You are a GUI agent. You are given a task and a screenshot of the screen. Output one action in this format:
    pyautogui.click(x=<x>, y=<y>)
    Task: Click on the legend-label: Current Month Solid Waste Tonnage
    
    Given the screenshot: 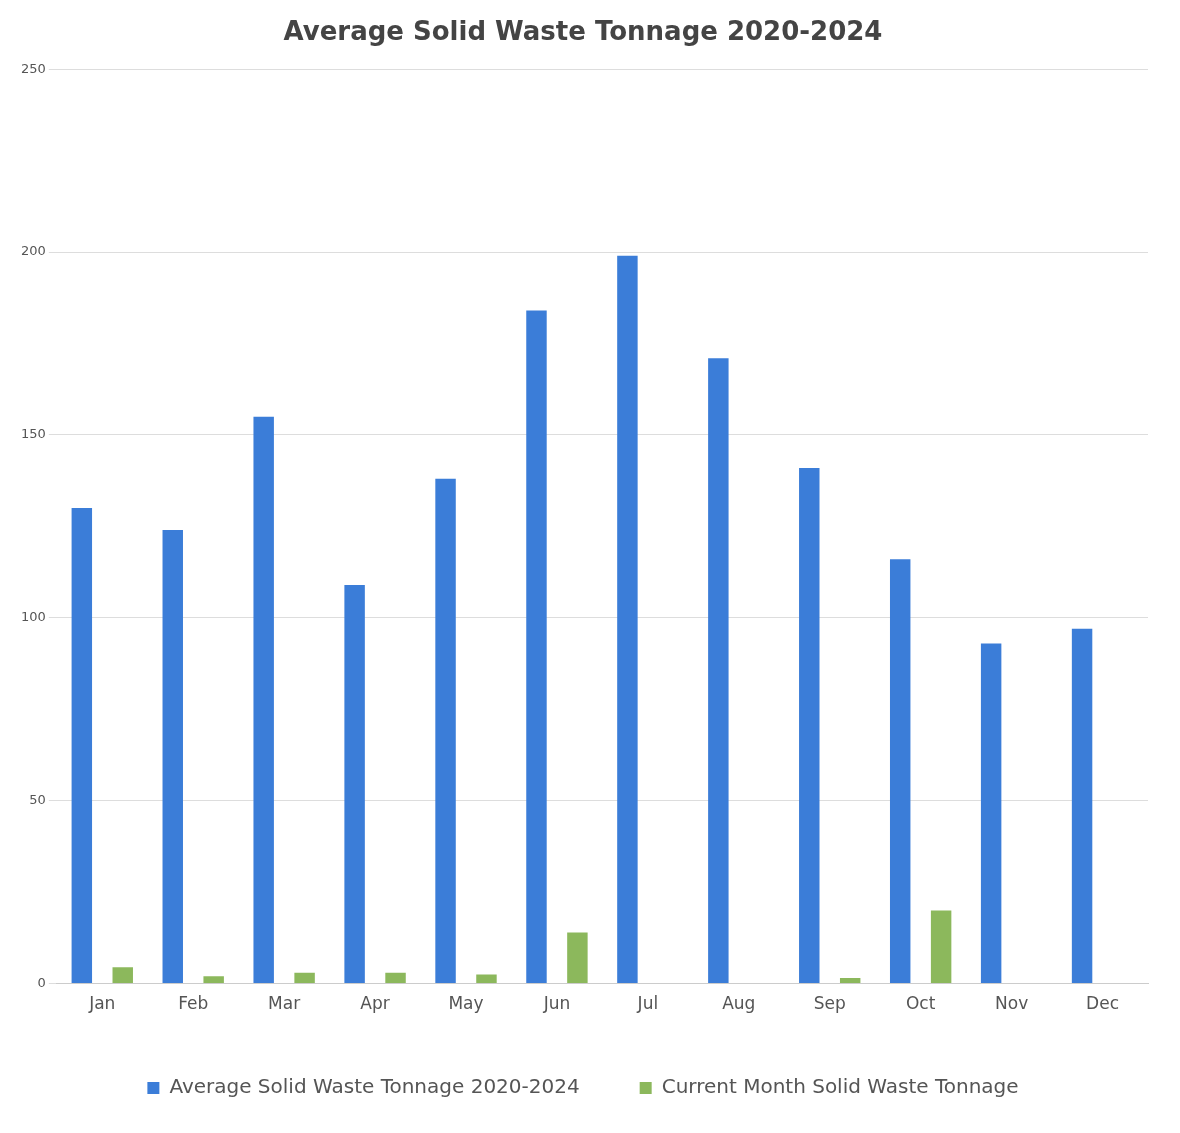 What is the action you would take?
    pyautogui.click(x=840, y=1086)
    